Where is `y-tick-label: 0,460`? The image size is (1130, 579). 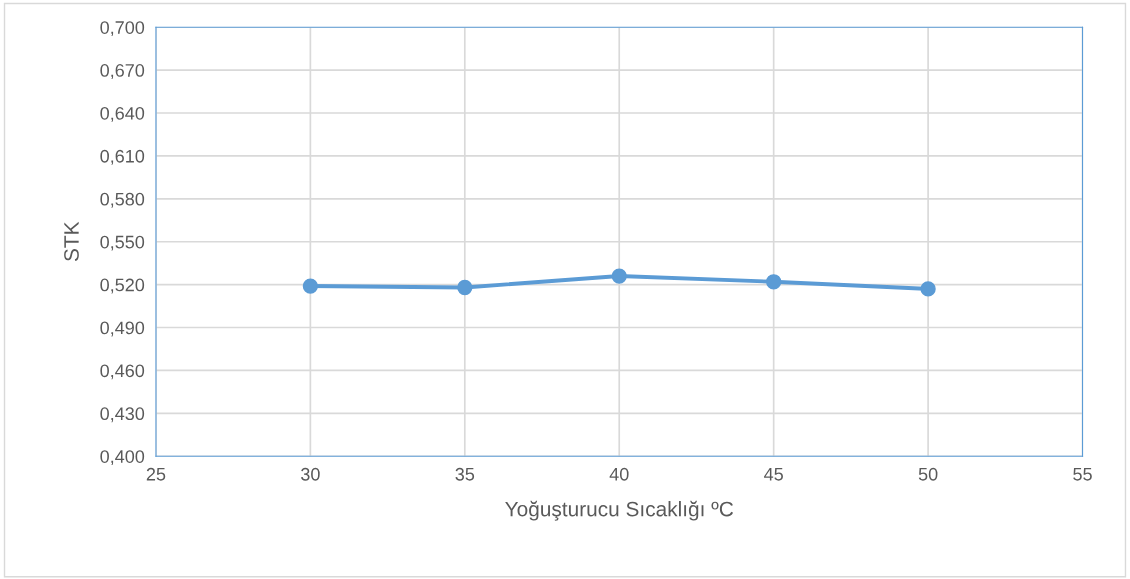 y-tick-label: 0,460 is located at coordinates (122, 372).